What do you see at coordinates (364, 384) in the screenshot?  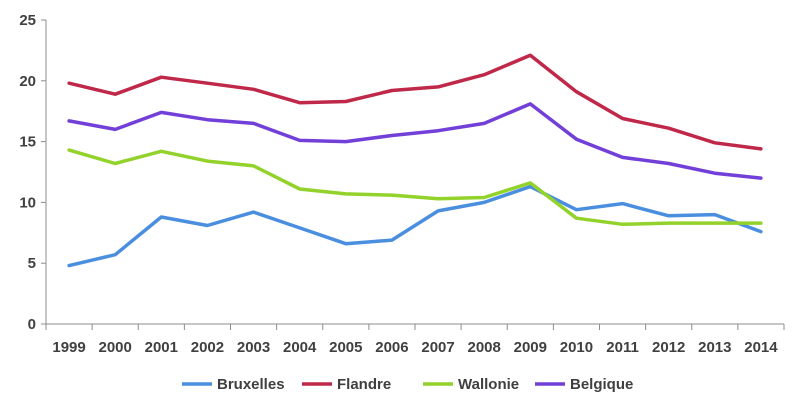 I see `legend-label-flandre: Flandre` at bounding box center [364, 384].